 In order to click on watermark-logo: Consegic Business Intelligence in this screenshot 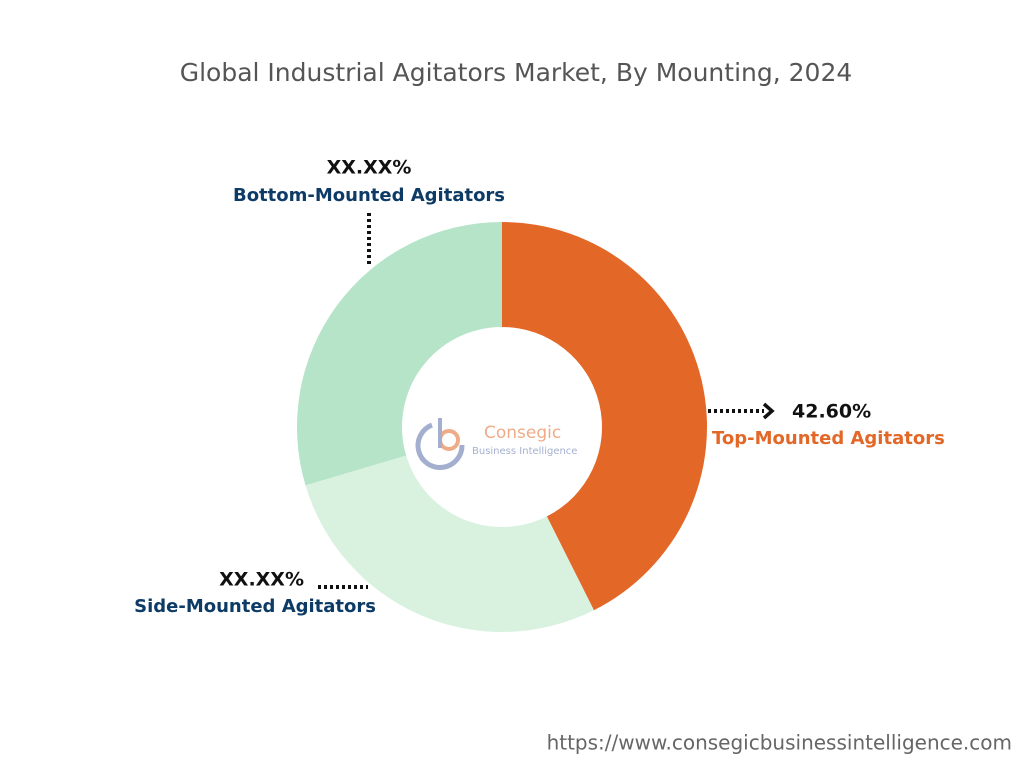, I will do `click(496, 444)`.